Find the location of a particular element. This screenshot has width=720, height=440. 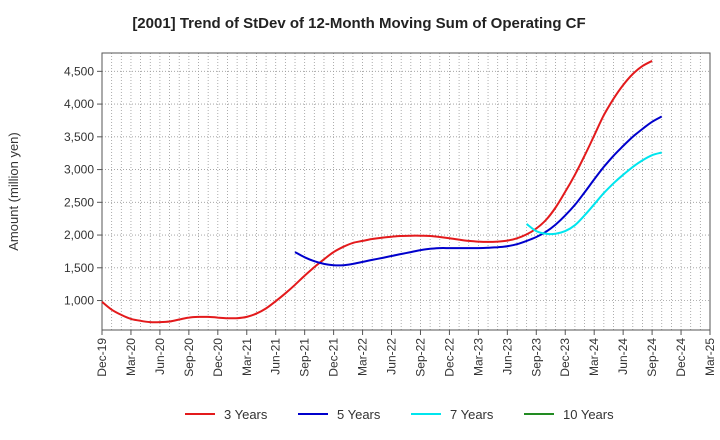

legend-label: 7 Years is located at coordinates (472, 414).